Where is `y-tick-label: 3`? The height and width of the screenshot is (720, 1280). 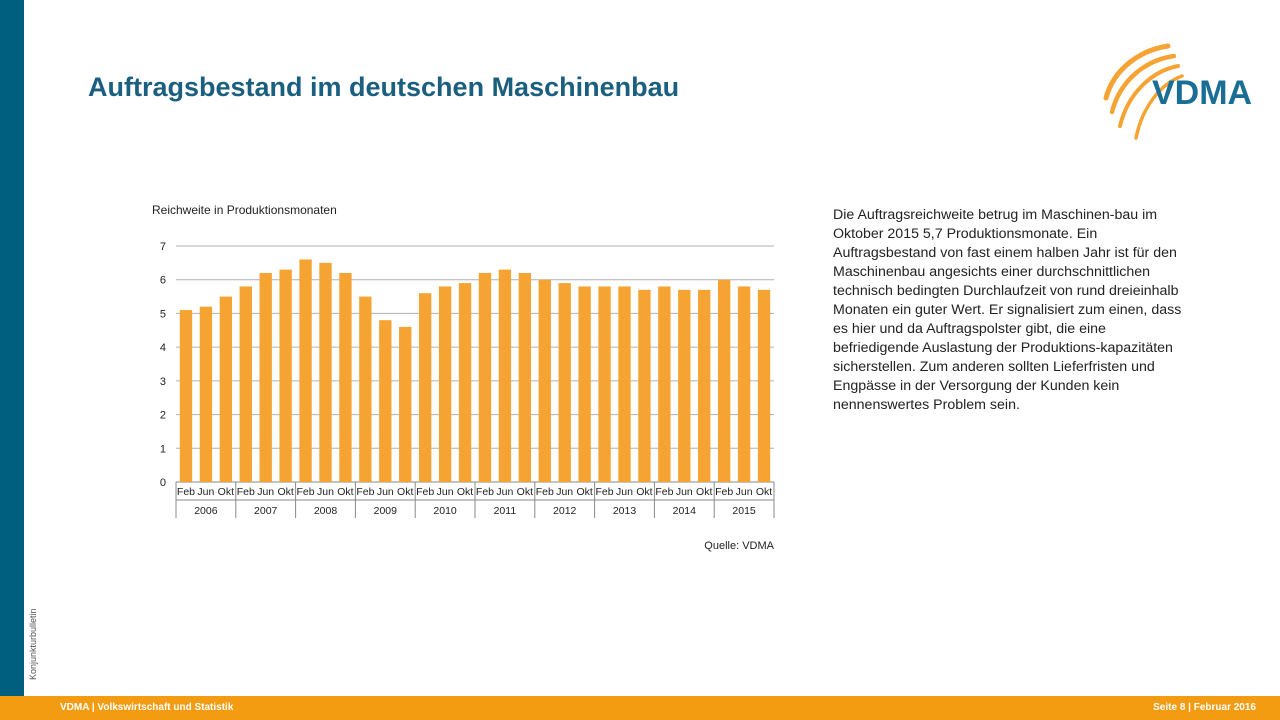
y-tick-label: 3 is located at coordinates (163, 382).